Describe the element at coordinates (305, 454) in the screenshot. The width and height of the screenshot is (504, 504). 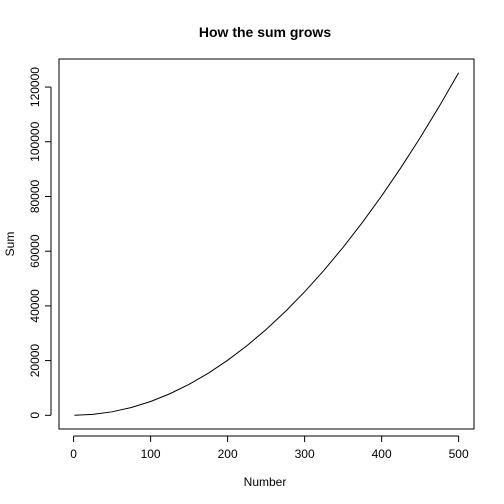
I see `x-tick-label: 300` at that location.